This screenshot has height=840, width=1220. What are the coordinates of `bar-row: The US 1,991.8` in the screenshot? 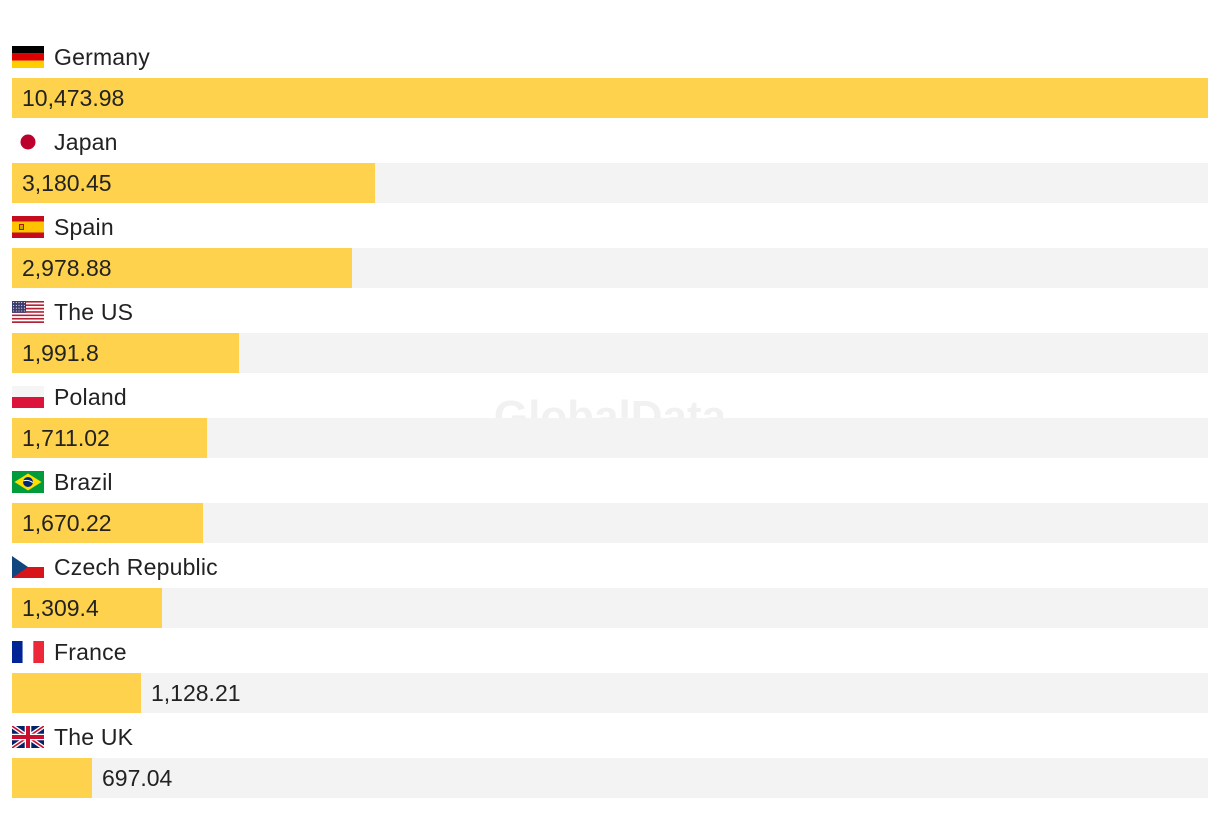 It's located at (610, 338).